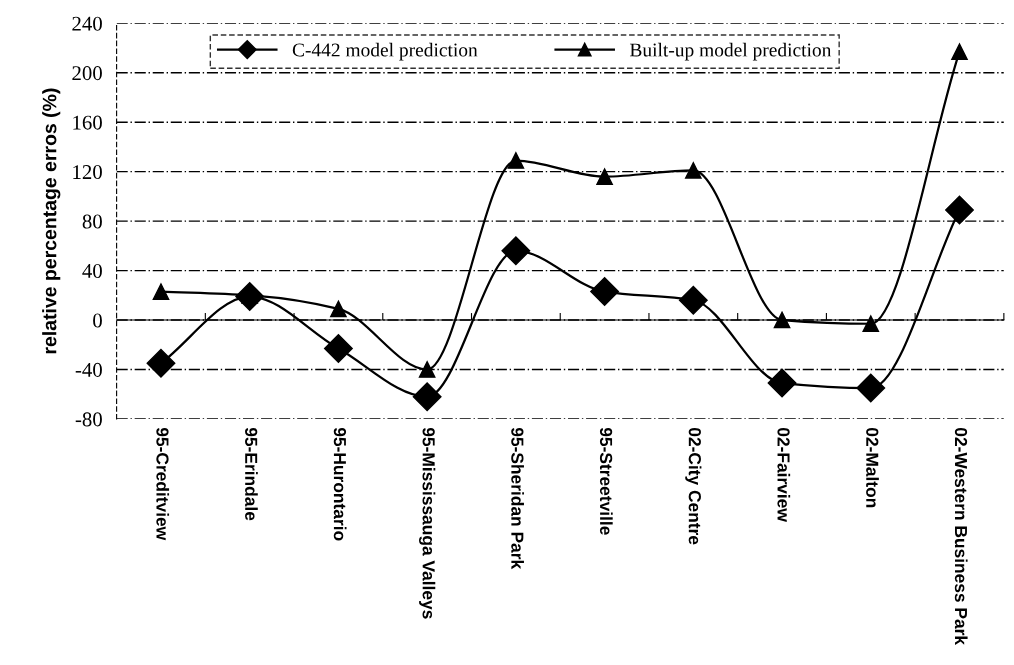  What do you see at coordinates (163, 484) in the screenshot?
I see `x-tick-label: 95-Creditview` at bounding box center [163, 484].